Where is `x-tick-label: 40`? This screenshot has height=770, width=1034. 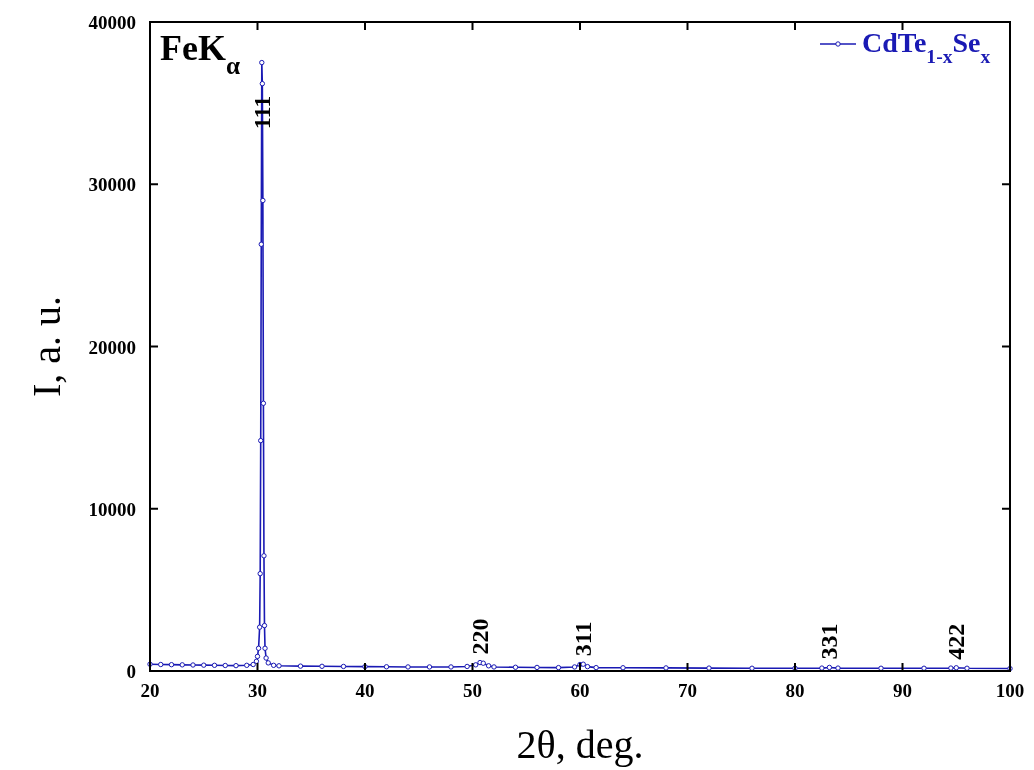
x-tick-label: 40 is located at coordinates (365, 690).